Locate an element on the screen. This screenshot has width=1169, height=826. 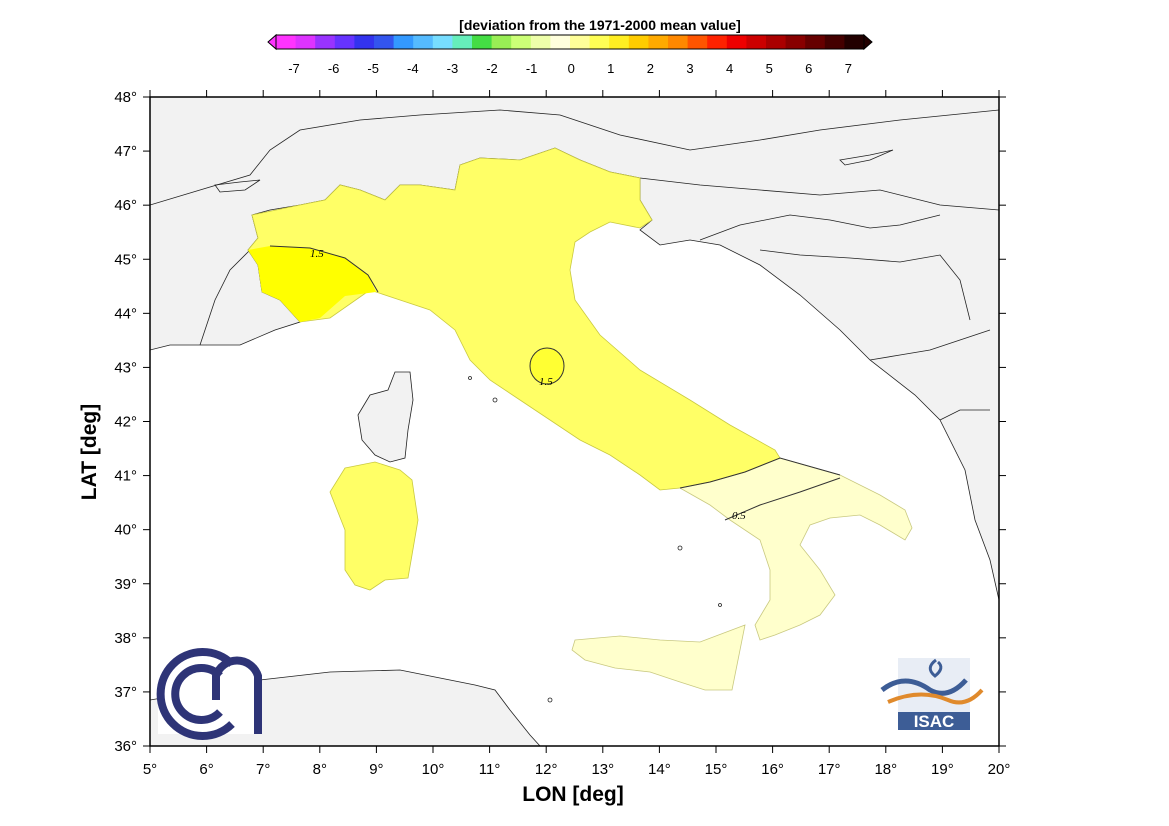
y-tick-label: 43° is located at coordinates (125, 367).